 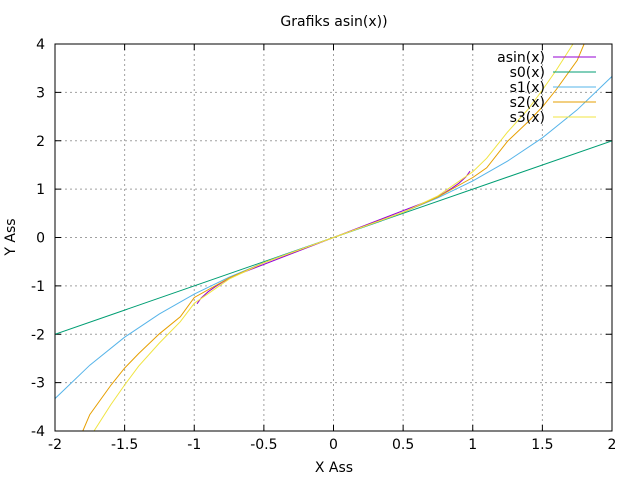 What do you see at coordinates (527, 103) in the screenshot?
I see `legend-label-s2-x: s2(x)` at bounding box center [527, 103].